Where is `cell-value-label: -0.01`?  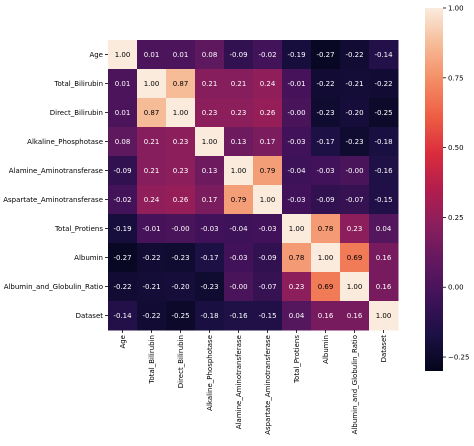 cell-value-label: -0.01 is located at coordinates (151, 229).